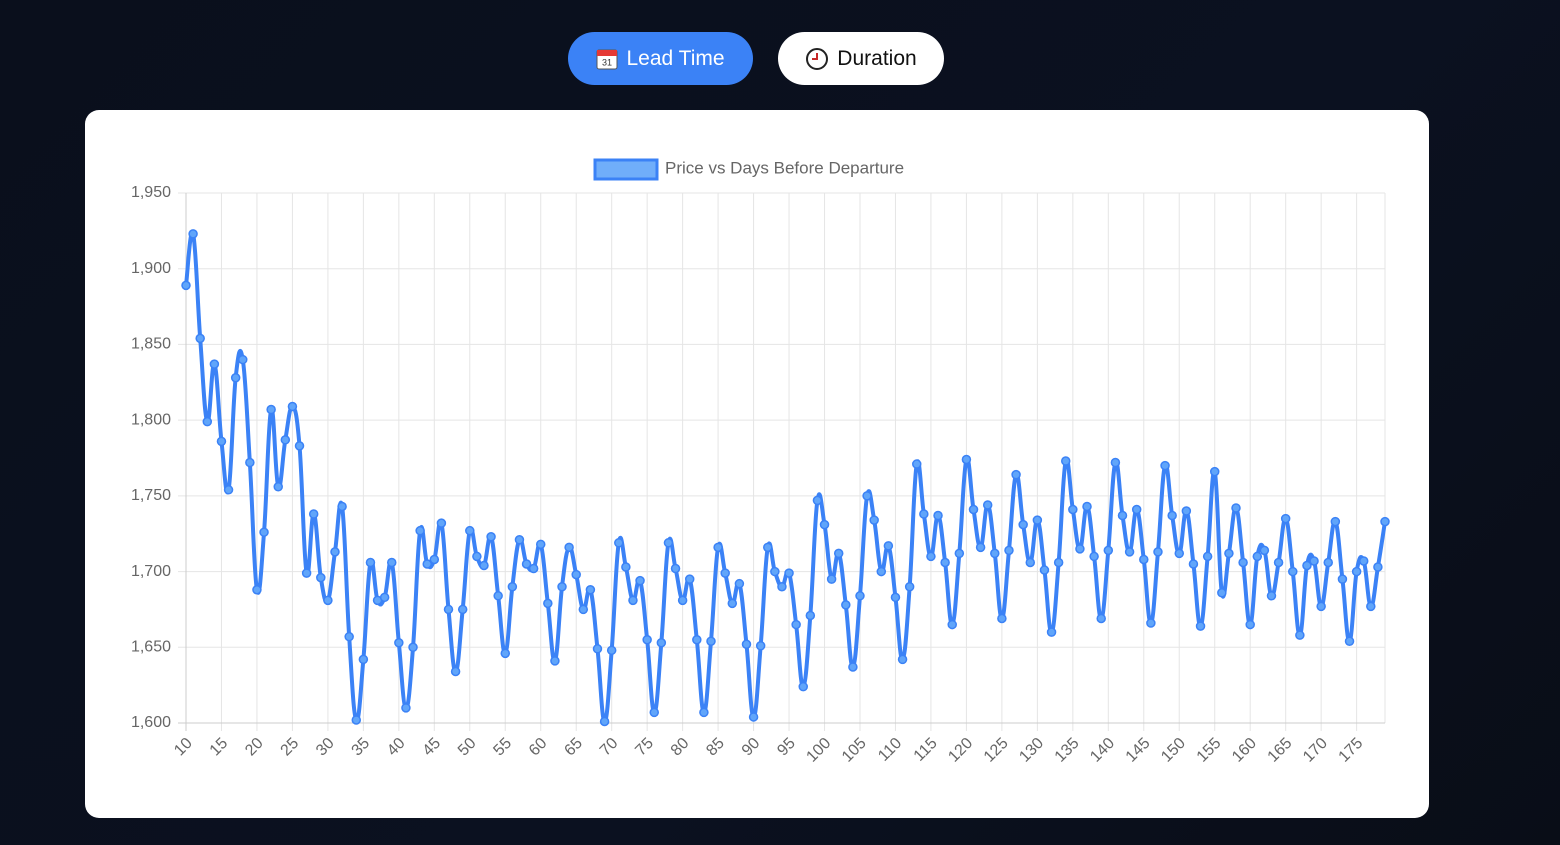 The image size is (1560, 845). Describe the element at coordinates (254, 747) in the screenshot. I see `x-tick-label: 20` at that location.